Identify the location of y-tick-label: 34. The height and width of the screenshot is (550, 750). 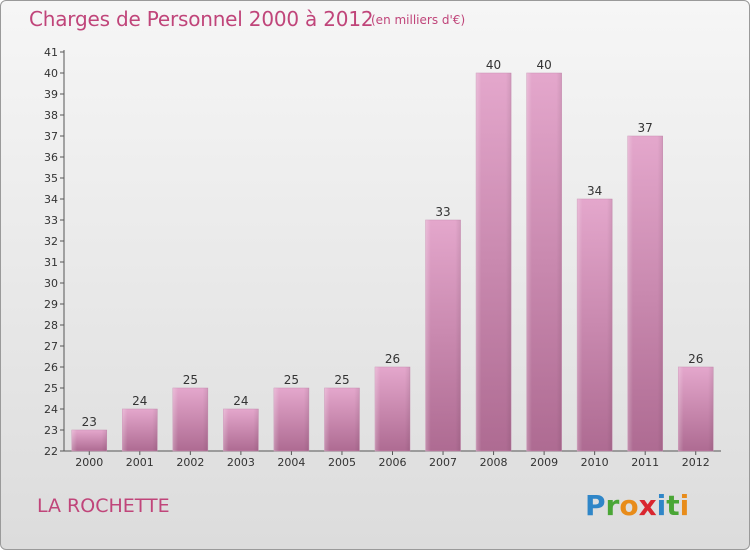
(51, 199).